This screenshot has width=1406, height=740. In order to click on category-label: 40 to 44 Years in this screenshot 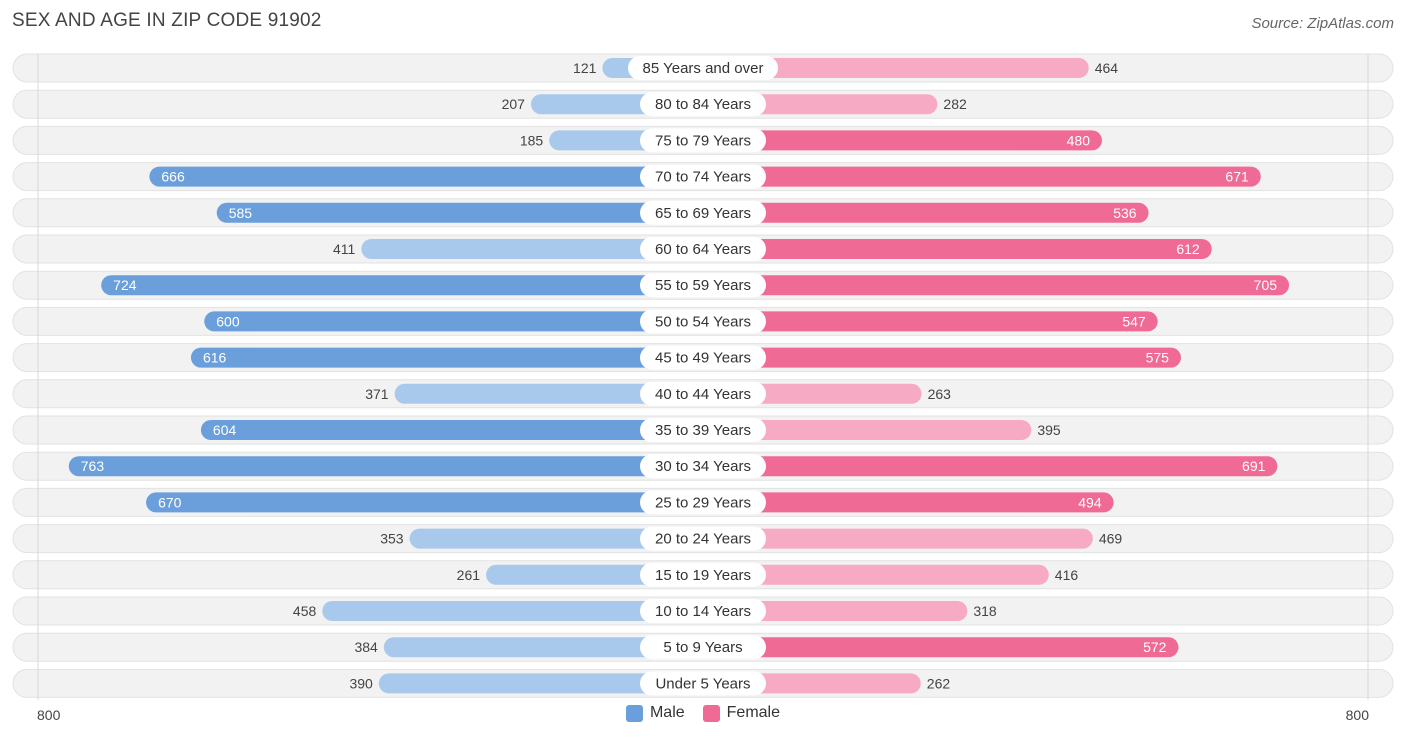, I will do `click(703, 394)`.